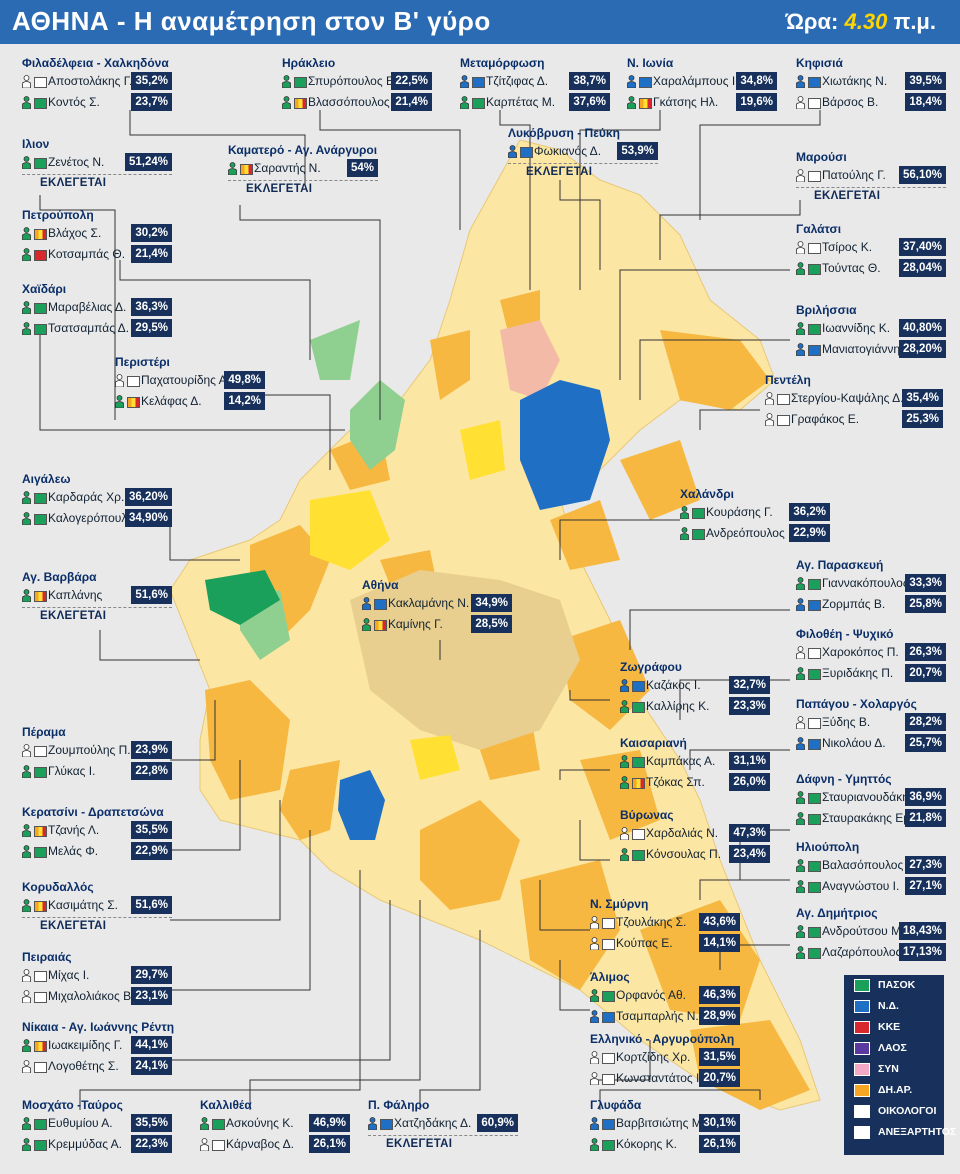  What do you see at coordinates (892, 1048) in the screenshot?
I see `legend-label: ΛΑΟΣ` at bounding box center [892, 1048].